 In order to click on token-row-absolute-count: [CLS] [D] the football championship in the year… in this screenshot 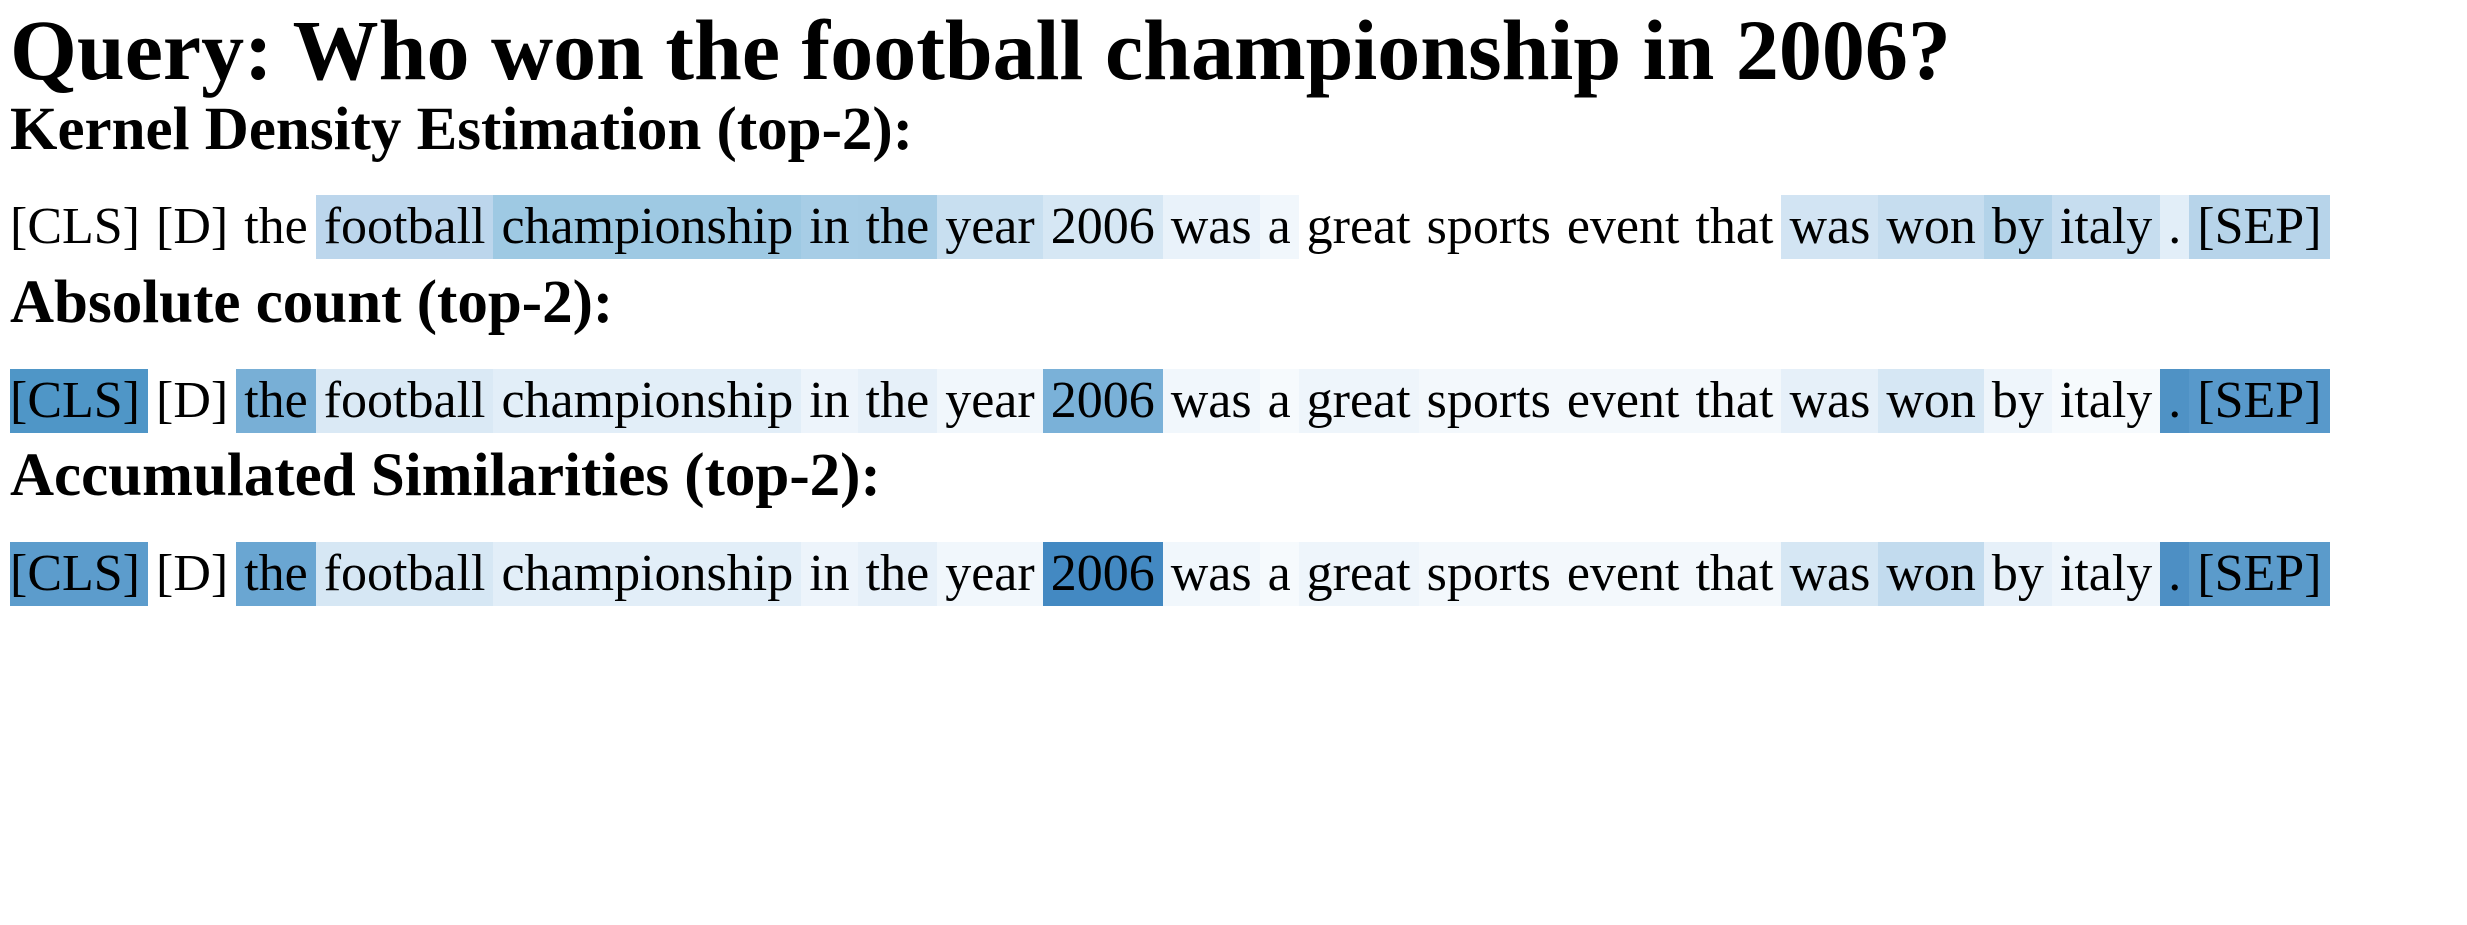, I will do `click(1170, 401)`.